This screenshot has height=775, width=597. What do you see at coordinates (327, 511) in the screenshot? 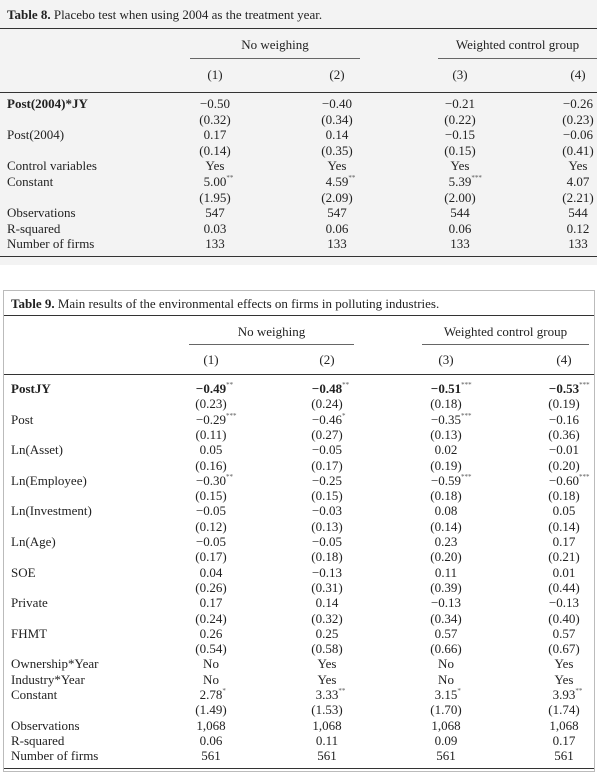
I see `cell: −0.03` at bounding box center [327, 511].